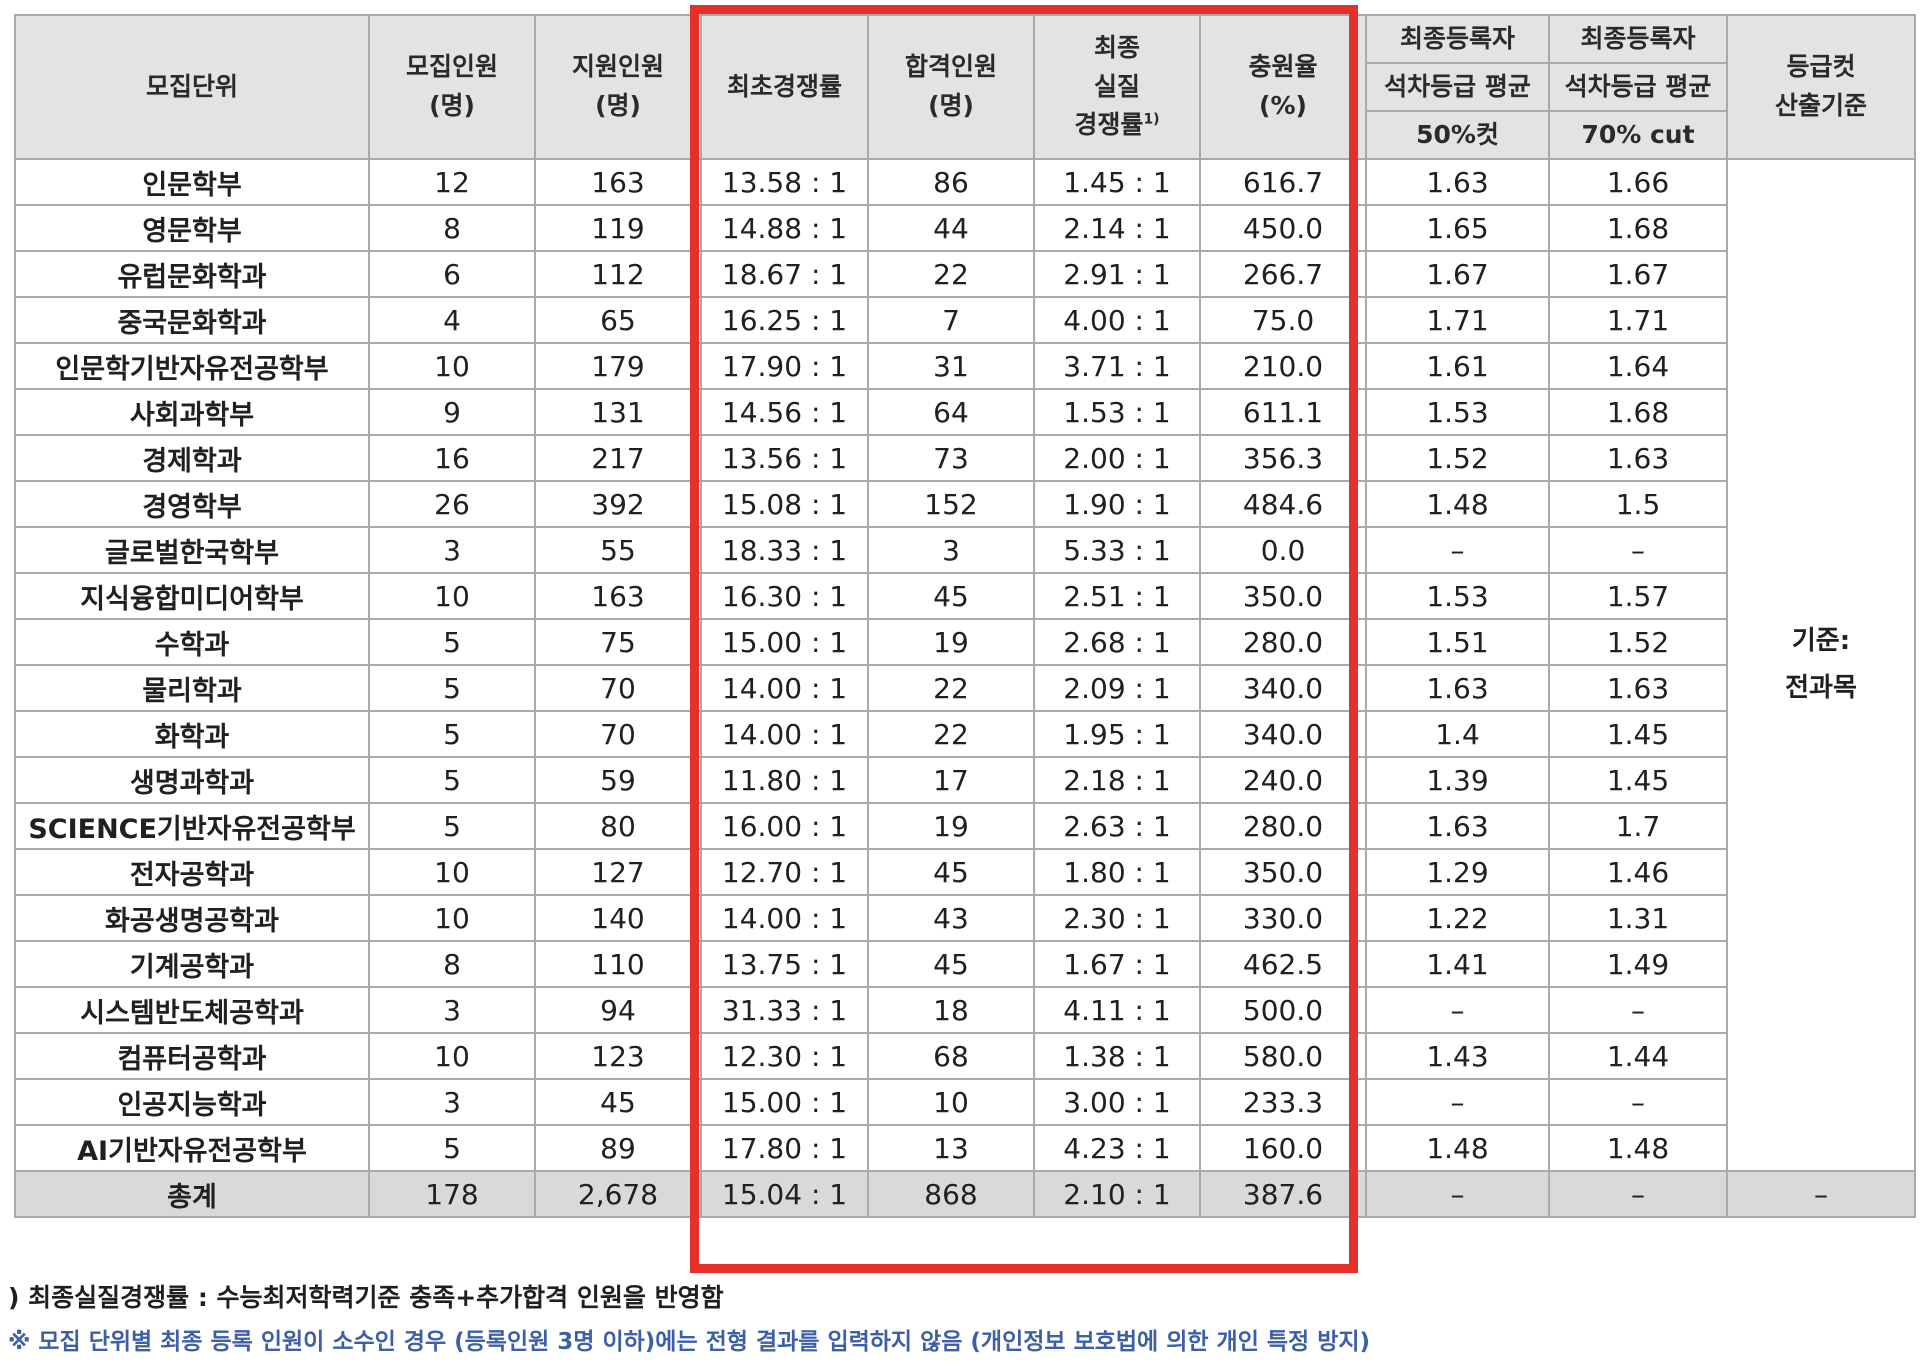  Describe the element at coordinates (951, 228) in the screenshot. I see `cell-admitted: 44` at that location.